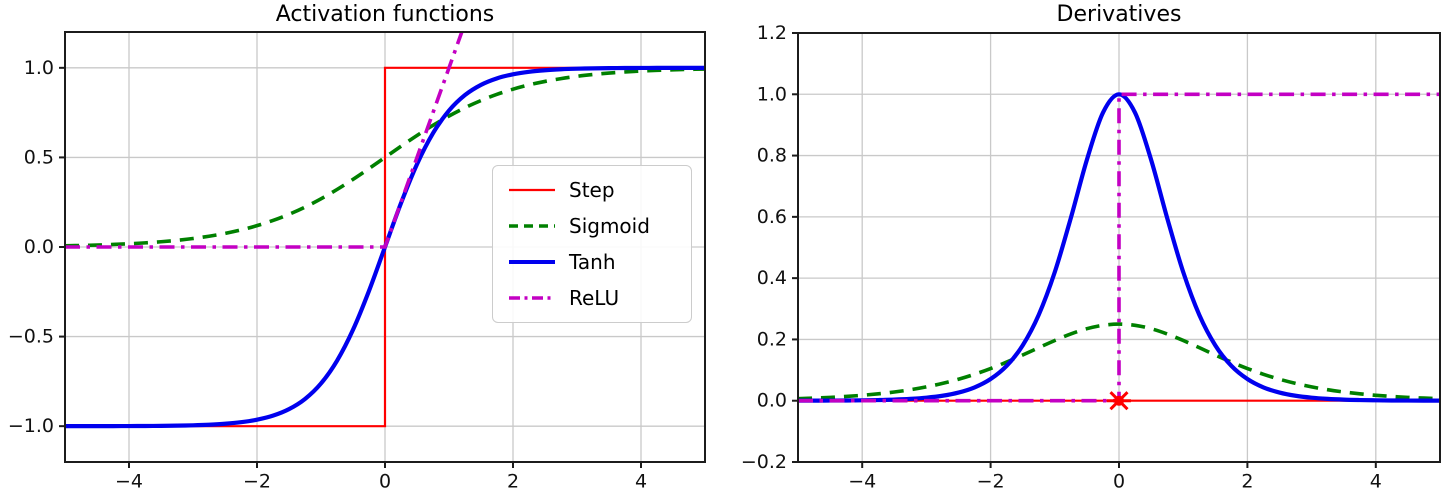  Describe the element at coordinates (609, 226) in the screenshot. I see `legend-label: Sigmoid` at that location.